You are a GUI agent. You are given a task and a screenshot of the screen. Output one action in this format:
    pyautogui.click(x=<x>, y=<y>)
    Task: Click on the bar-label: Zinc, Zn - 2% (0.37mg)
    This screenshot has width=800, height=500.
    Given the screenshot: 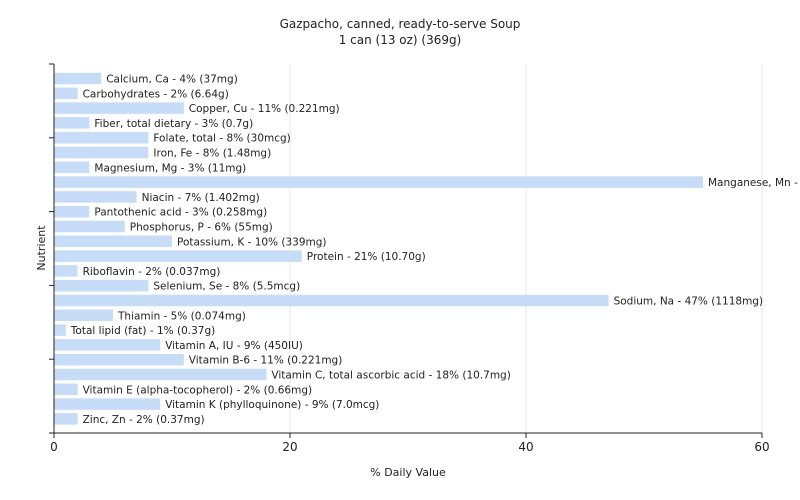 What is the action you would take?
    pyautogui.click(x=144, y=420)
    